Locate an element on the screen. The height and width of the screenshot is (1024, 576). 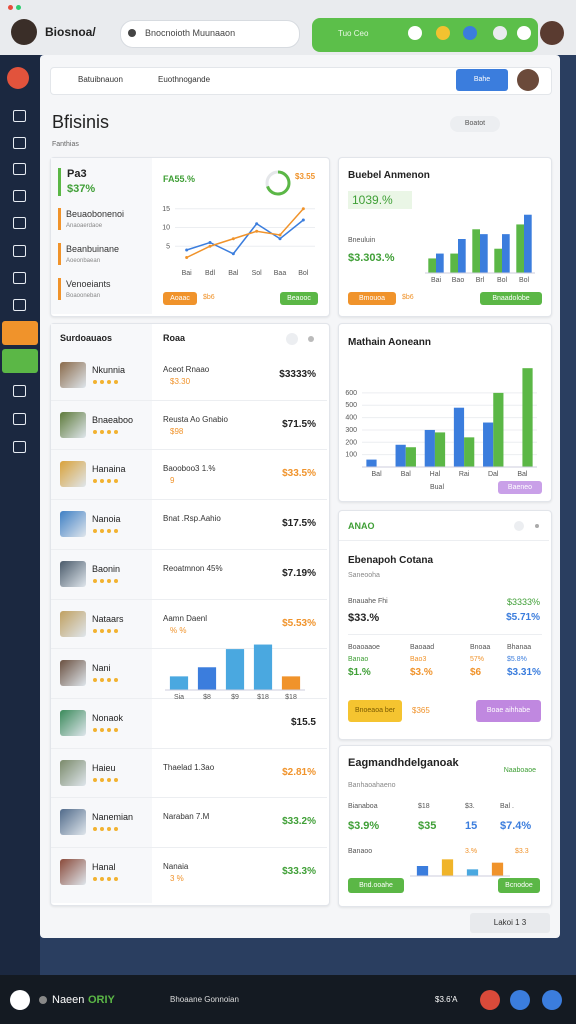
button: Bnd.ooahe is located at coordinates (376, 885).